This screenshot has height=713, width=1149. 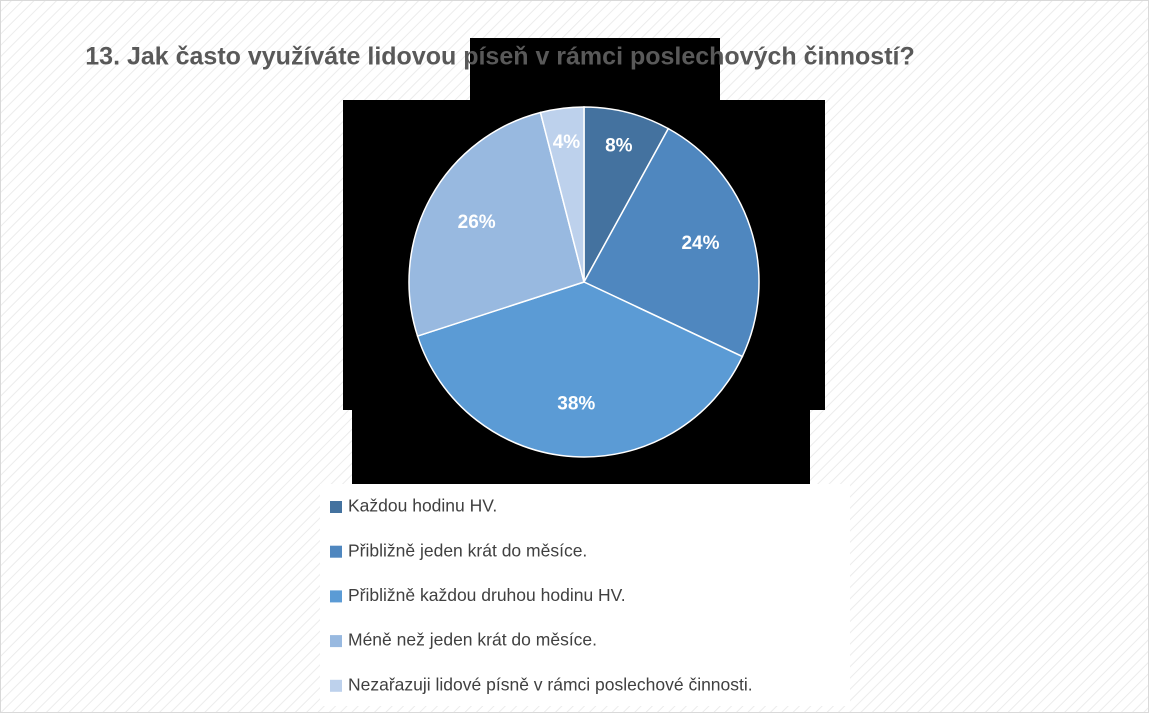 What do you see at coordinates (700, 243) in the screenshot?
I see `data-label: 24%` at bounding box center [700, 243].